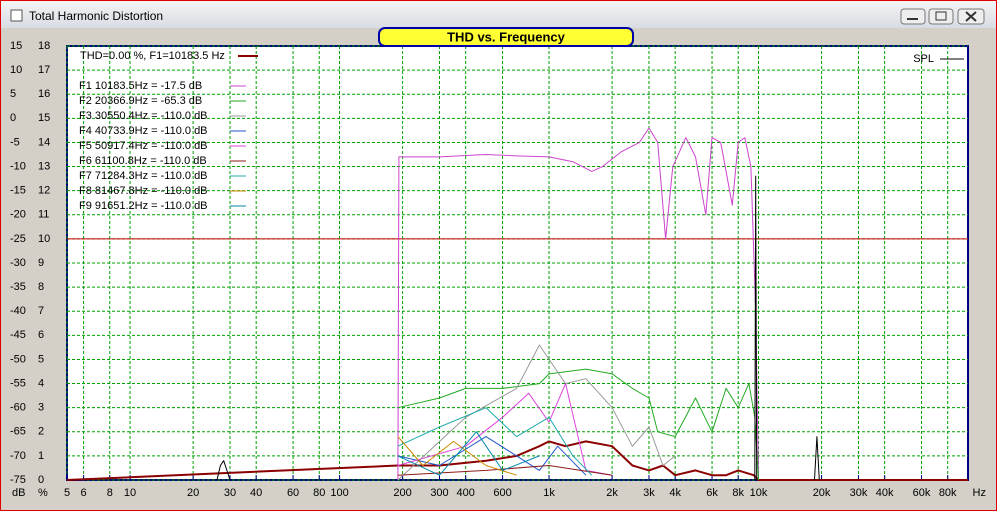  What do you see at coordinates (18, 215) in the screenshot?
I see `y-tick-label: -20` at bounding box center [18, 215].